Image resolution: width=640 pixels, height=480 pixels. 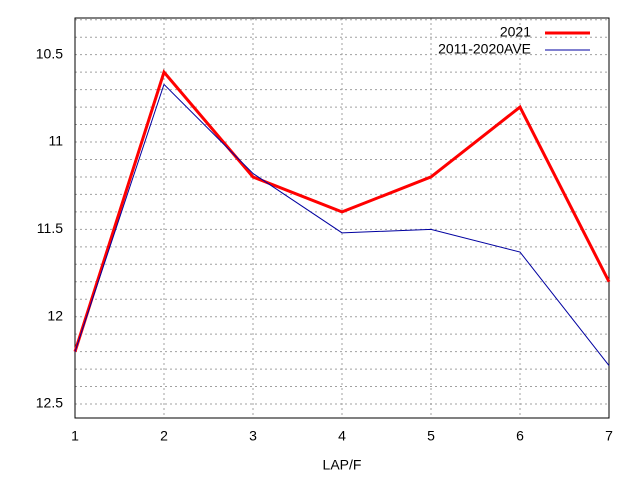 What do you see at coordinates (253, 436) in the screenshot?
I see `x-tick-label: 3` at bounding box center [253, 436].